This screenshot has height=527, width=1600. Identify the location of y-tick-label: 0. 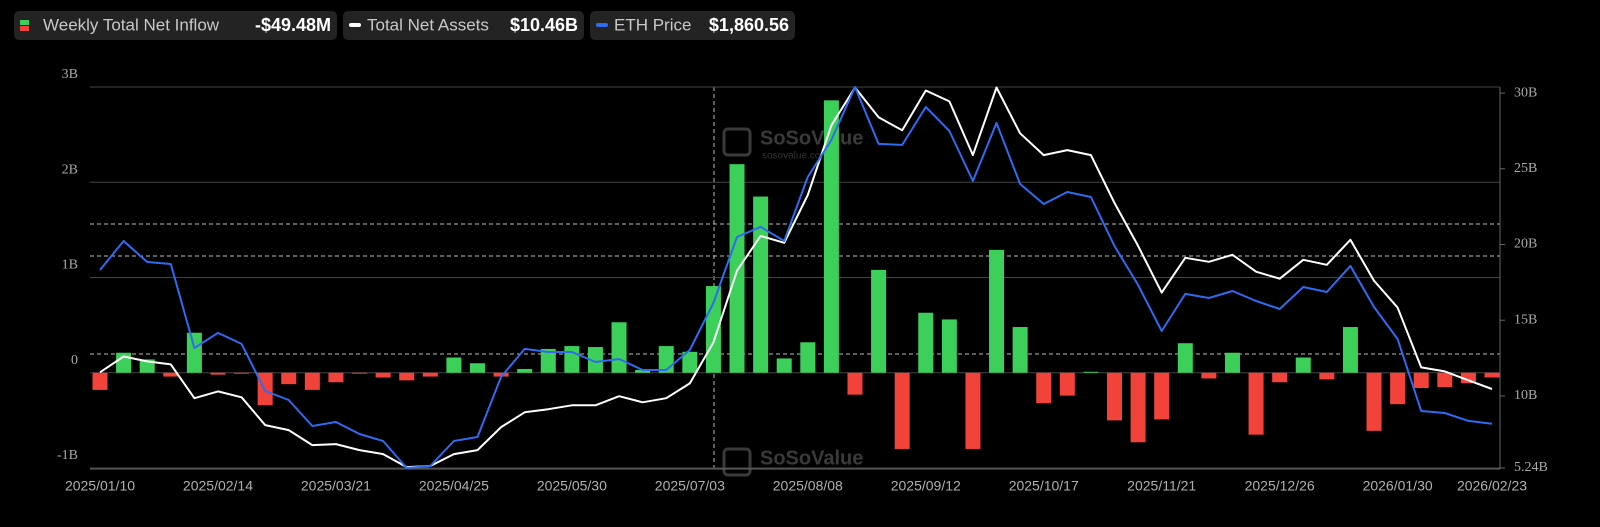
(74, 360).